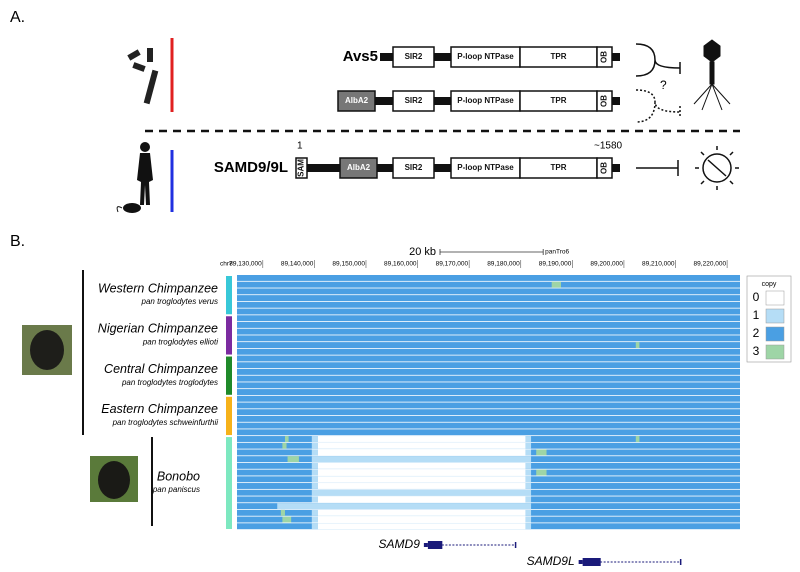 The height and width of the screenshot is (572, 800). What do you see at coordinates (17, 17) in the screenshot?
I see `panel-label: A.` at bounding box center [17, 17].